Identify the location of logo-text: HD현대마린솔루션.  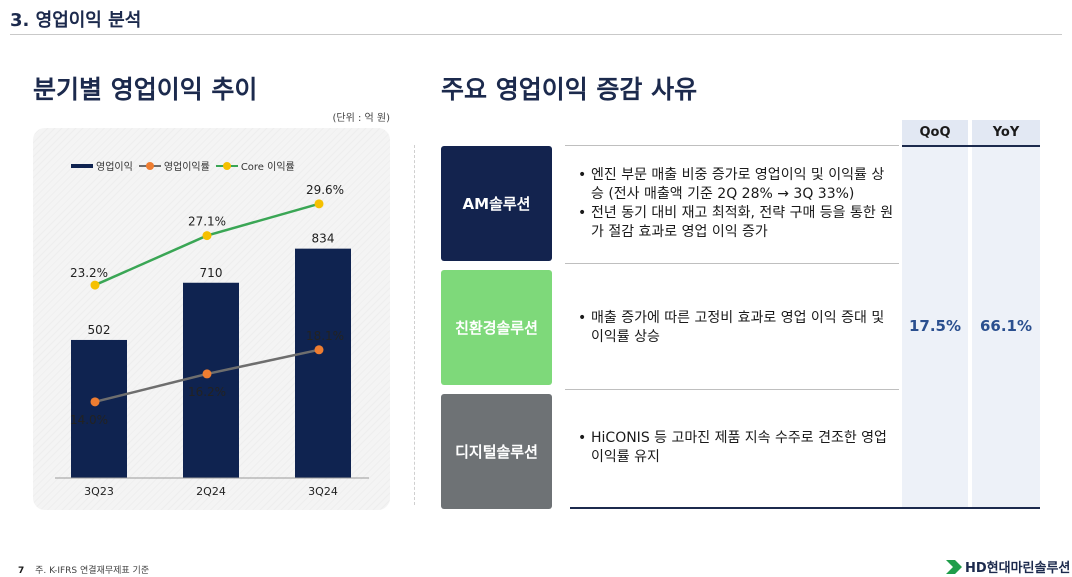
(1018, 568).